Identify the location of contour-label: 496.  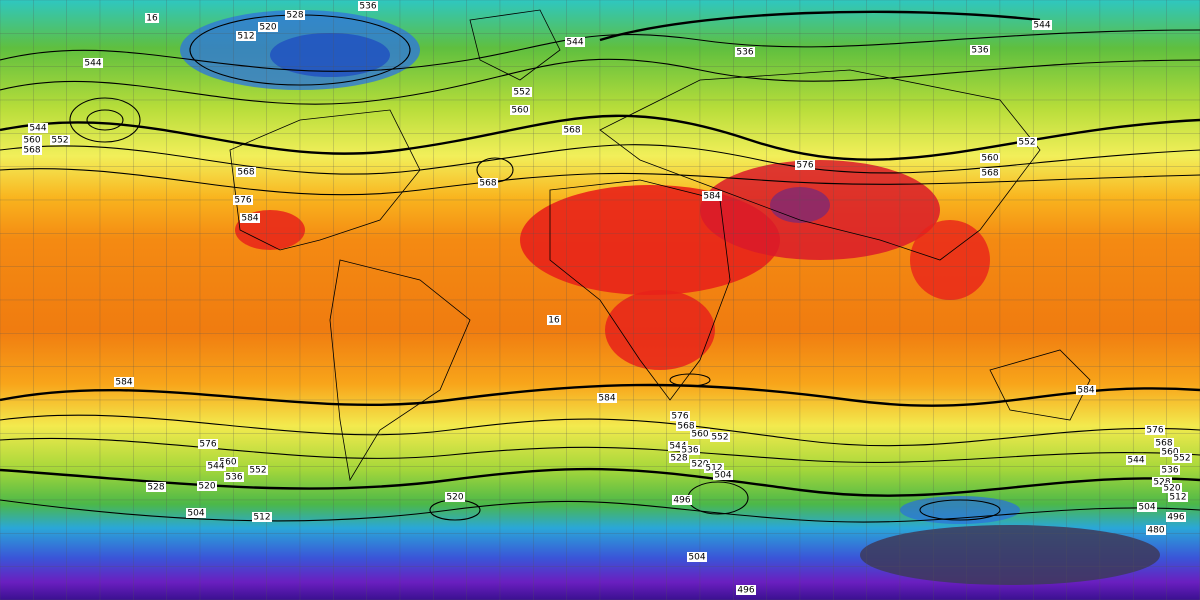
(1175, 518).